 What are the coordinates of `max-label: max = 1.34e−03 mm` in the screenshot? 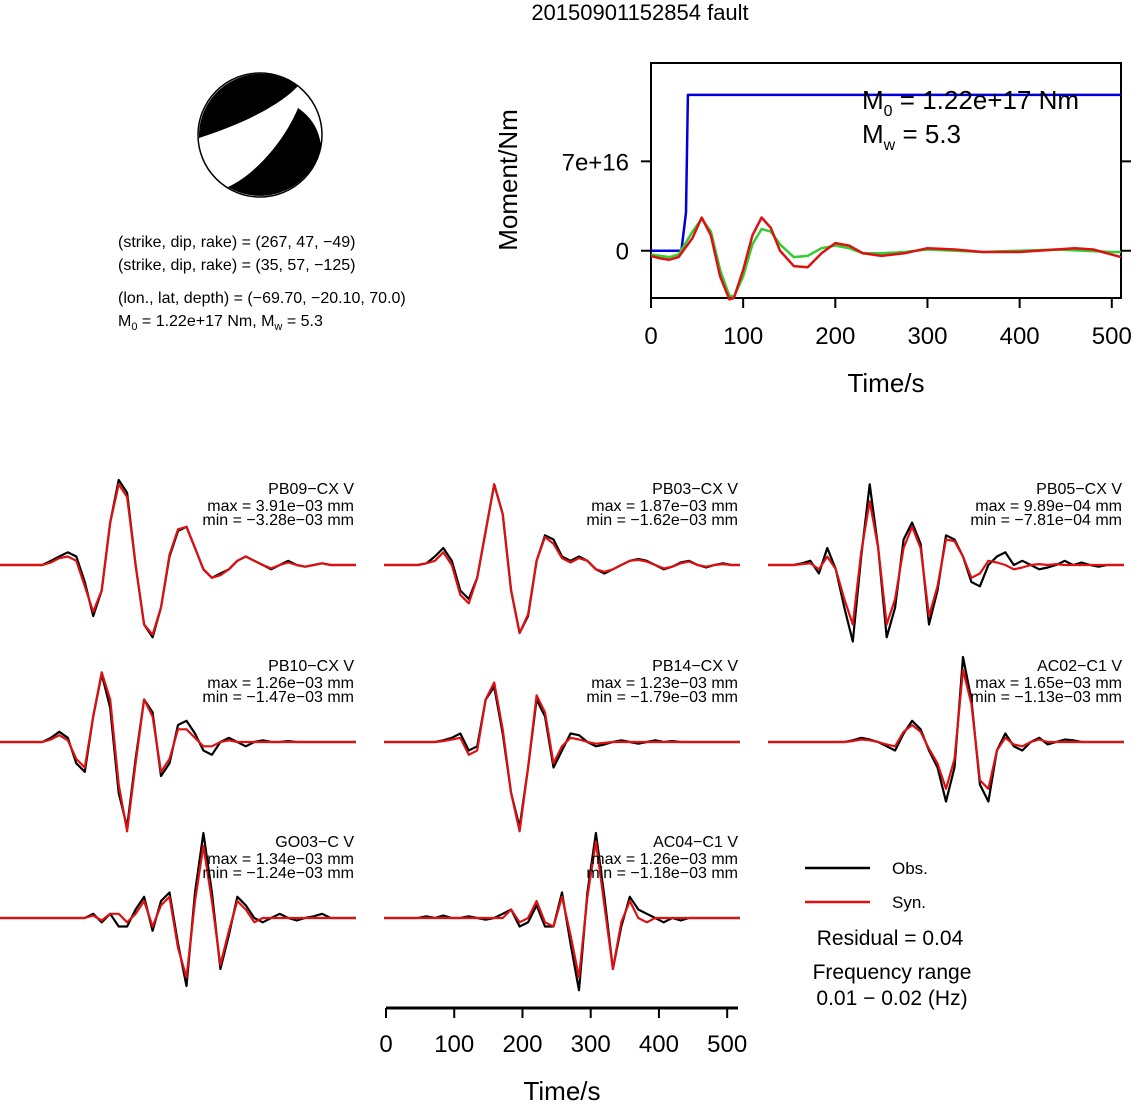 It's located at (280, 859).